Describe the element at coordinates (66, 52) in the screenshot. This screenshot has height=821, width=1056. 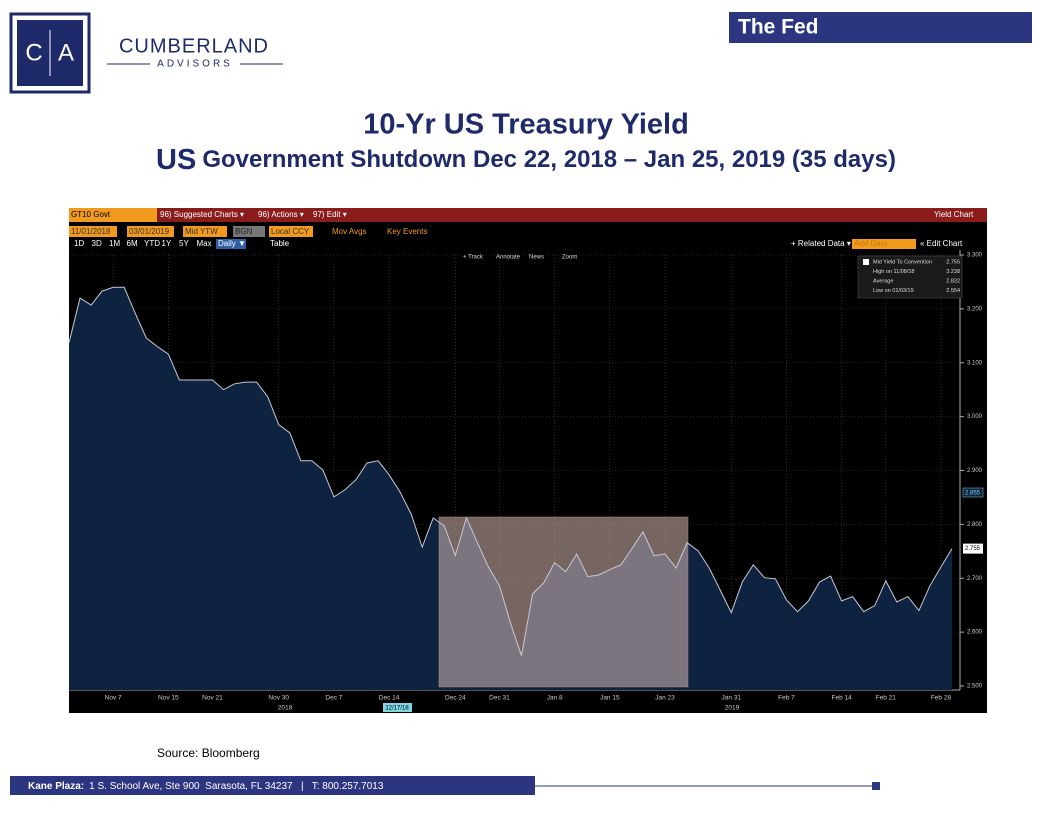
I see `logo-letter: A` at that location.